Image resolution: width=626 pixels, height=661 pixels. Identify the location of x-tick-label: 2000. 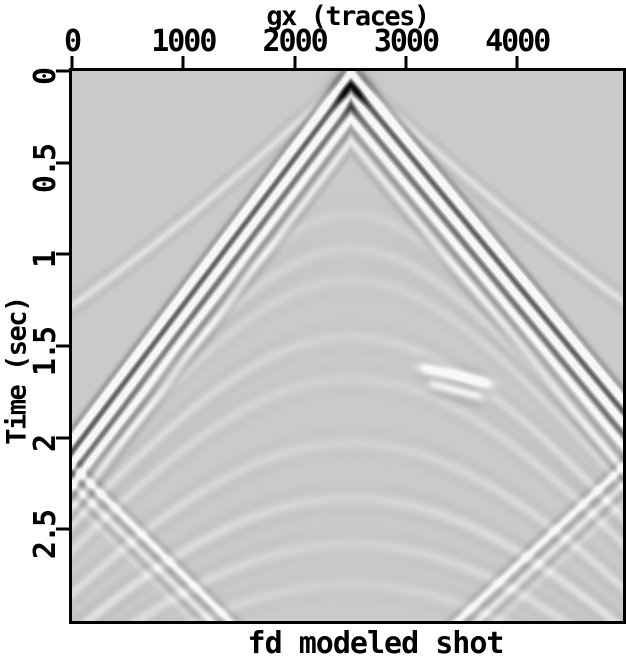
(295, 41).